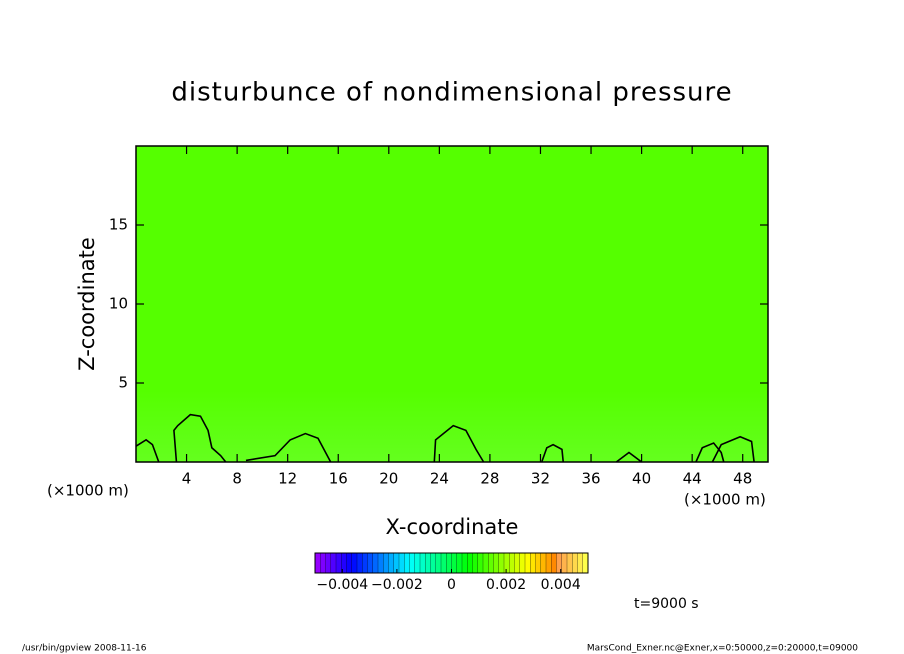  Describe the element at coordinates (452, 527) in the screenshot. I see `x-axis-label: X-coordinate` at that location.